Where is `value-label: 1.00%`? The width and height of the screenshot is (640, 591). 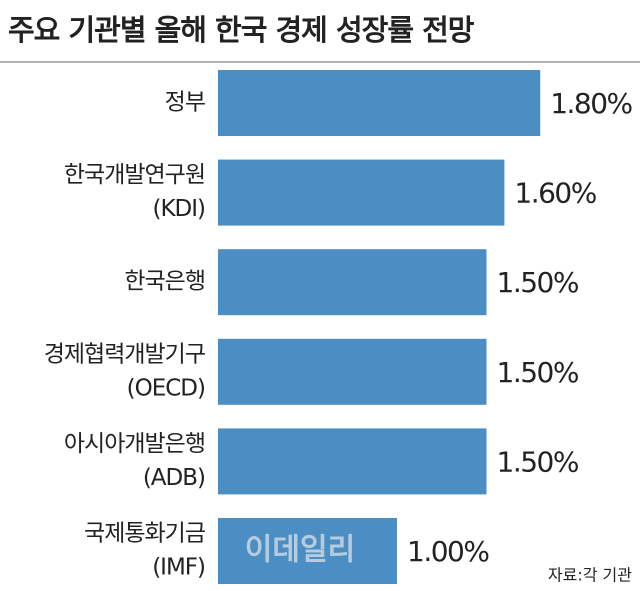
value-label: 1.00% is located at coordinates (448, 551).